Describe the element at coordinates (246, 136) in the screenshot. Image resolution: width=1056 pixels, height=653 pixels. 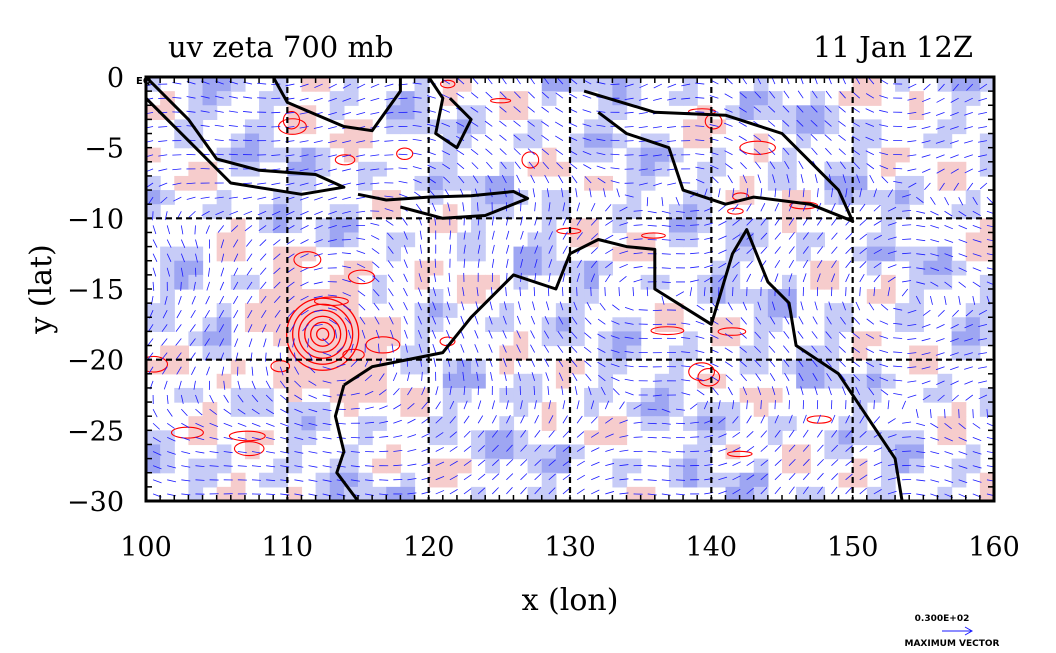
I see `coastline` at that location.